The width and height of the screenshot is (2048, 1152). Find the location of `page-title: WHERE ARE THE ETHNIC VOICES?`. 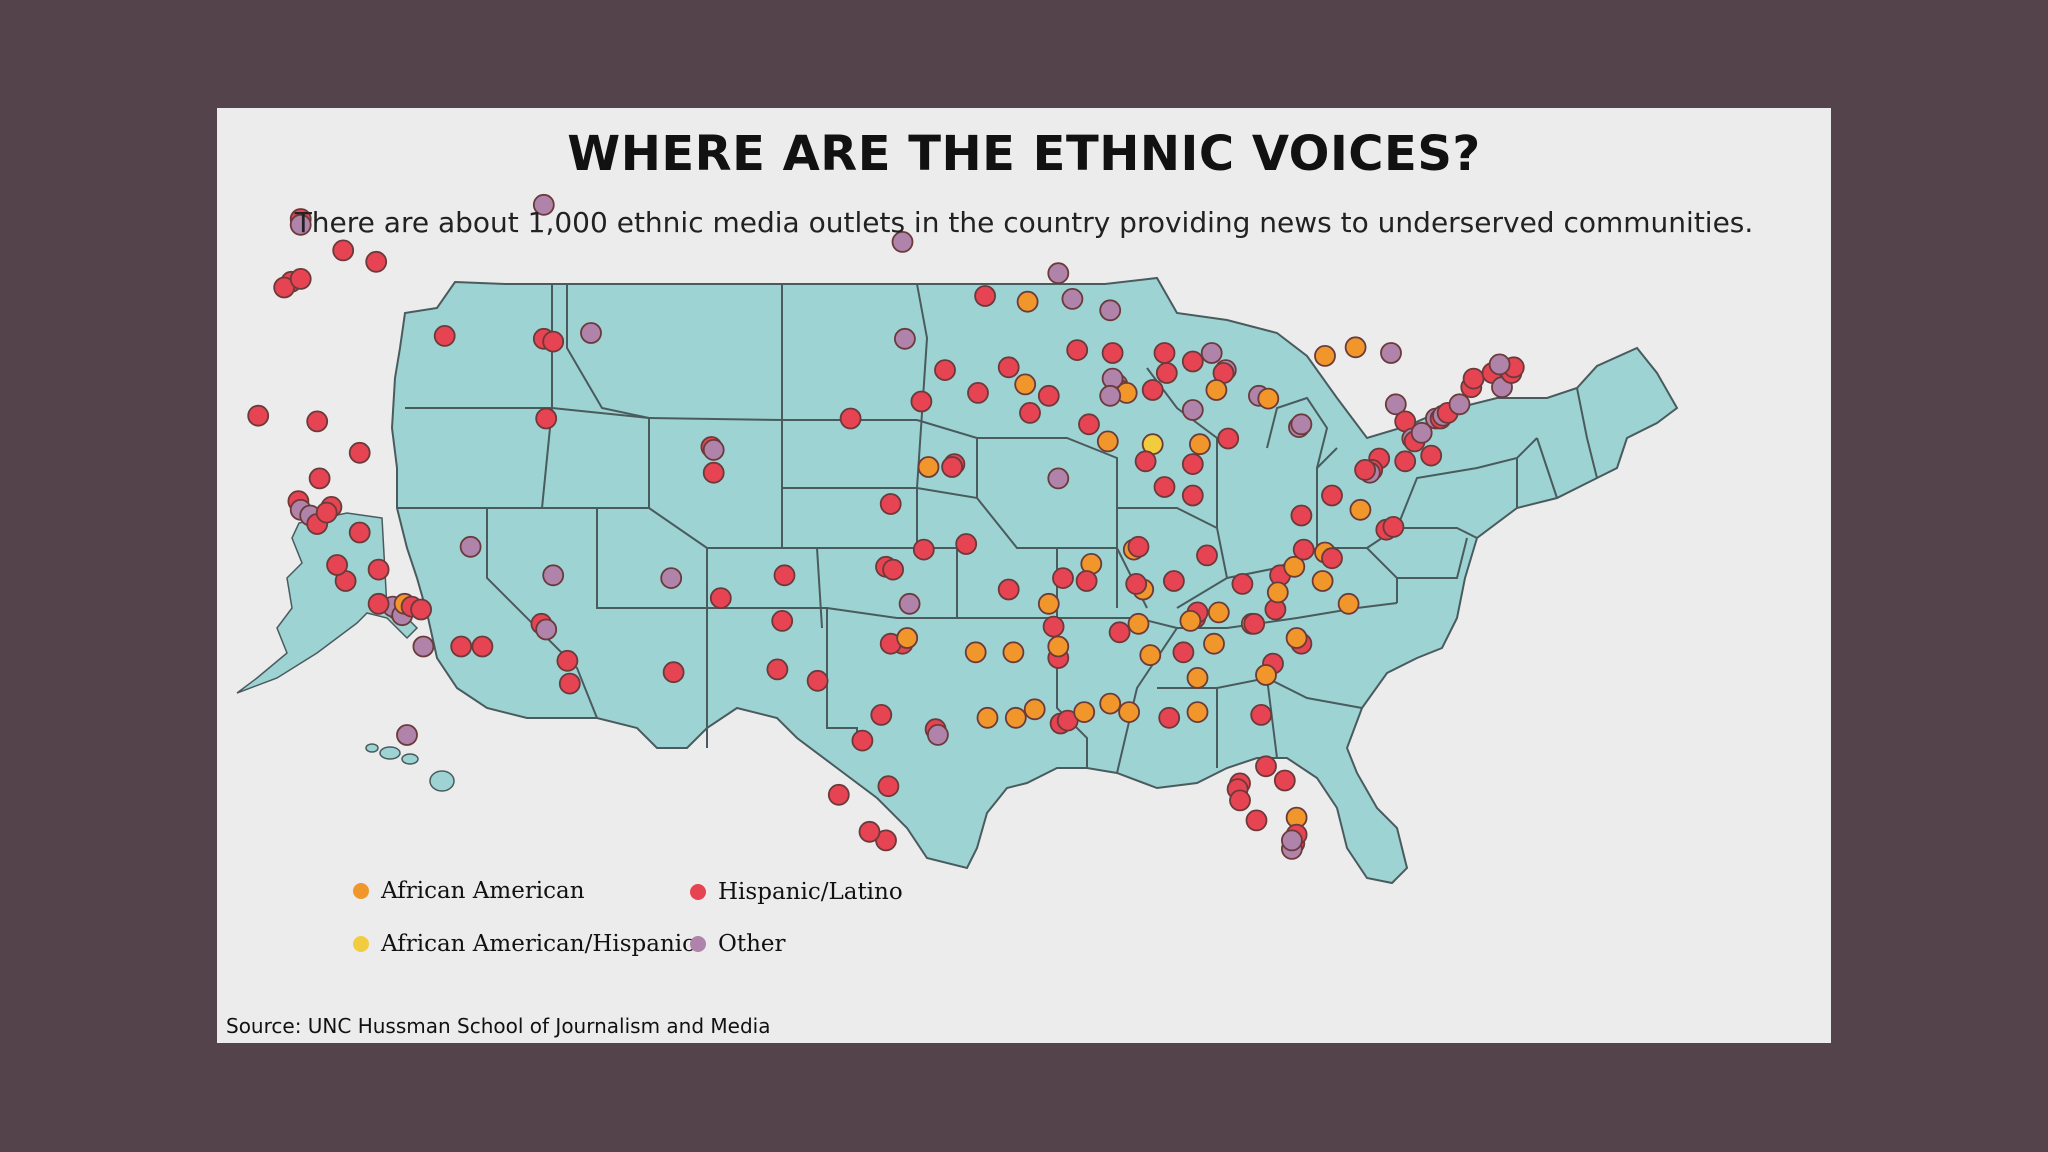

page-title: WHERE ARE THE ETHNIC VOICES? is located at coordinates (1024, 154).